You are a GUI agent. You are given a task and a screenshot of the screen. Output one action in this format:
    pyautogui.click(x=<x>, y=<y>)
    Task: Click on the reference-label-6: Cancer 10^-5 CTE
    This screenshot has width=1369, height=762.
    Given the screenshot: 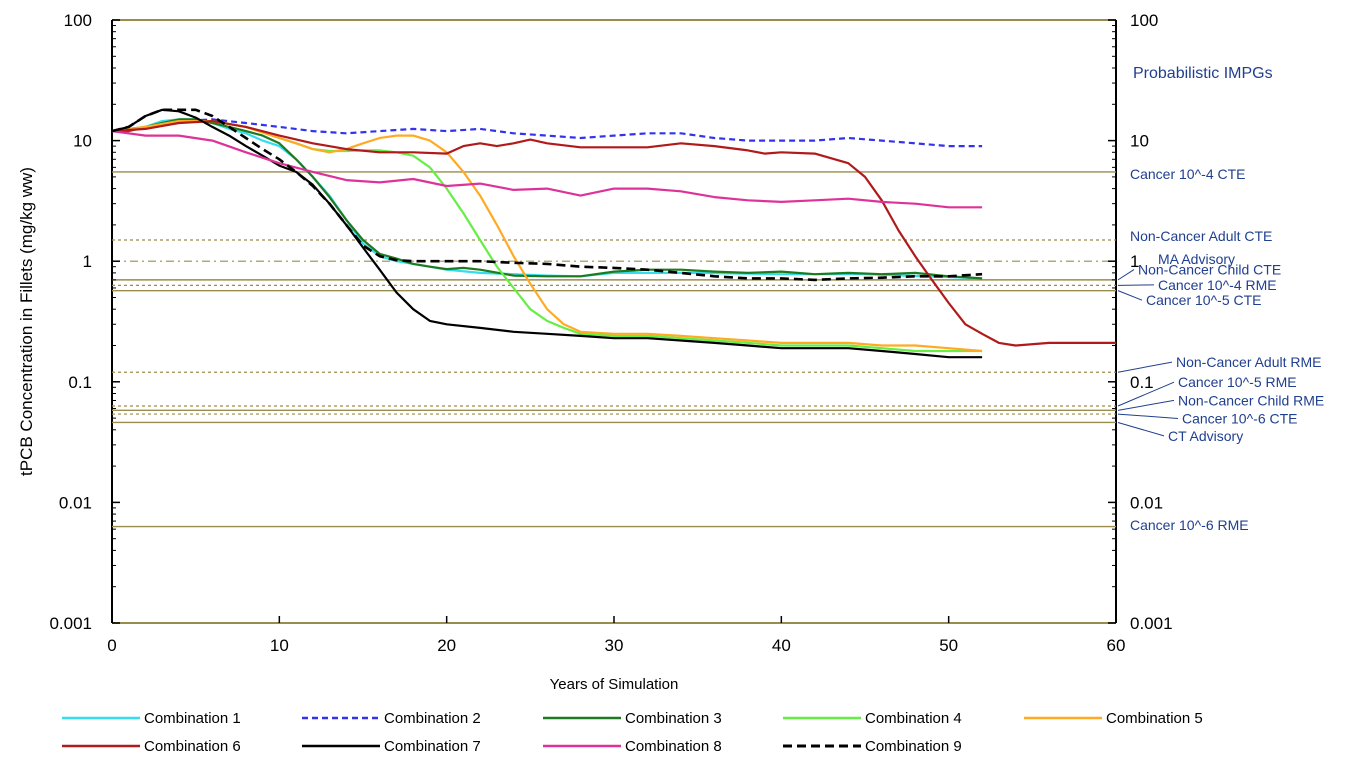 What is the action you would take?
    pyautogui.click(x=1204, y=300)
    